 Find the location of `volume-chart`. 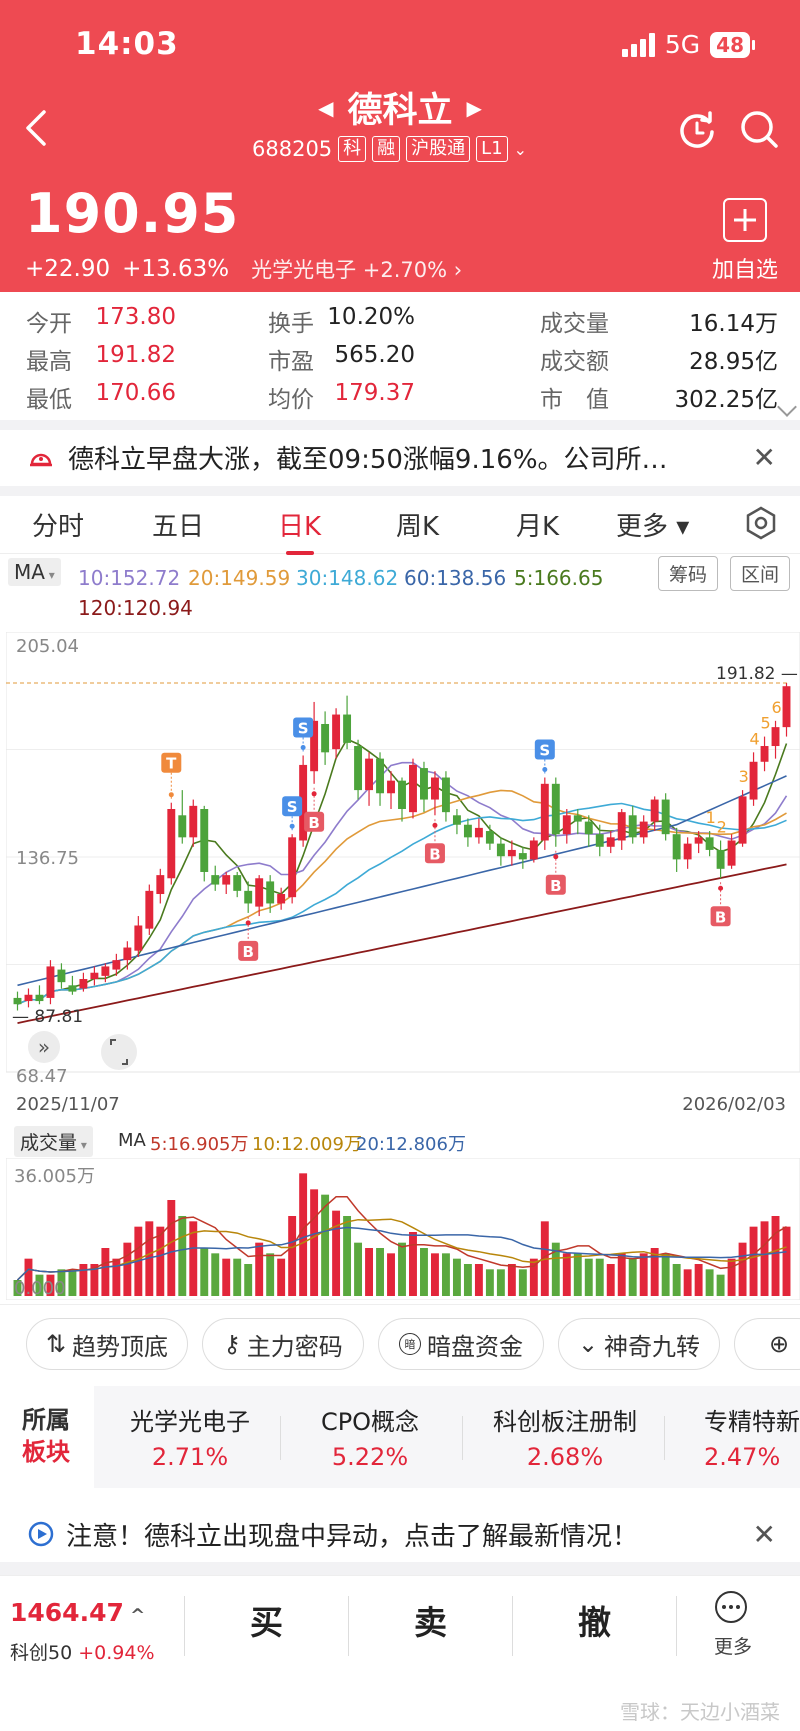

volume-chart is located at coordinates (402, 1229).